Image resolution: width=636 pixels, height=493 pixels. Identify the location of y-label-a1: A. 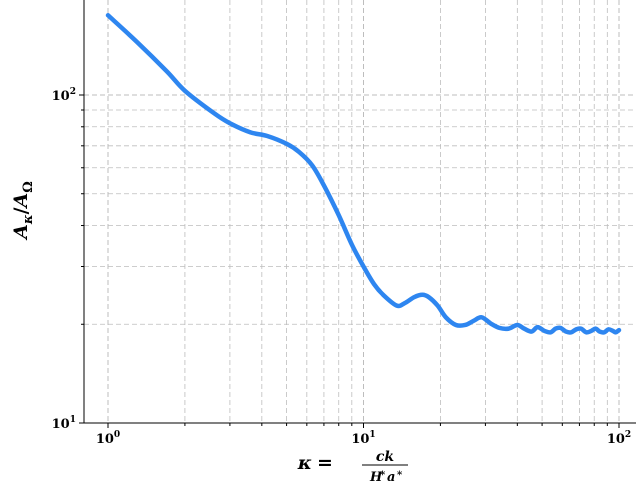
(21, 232).